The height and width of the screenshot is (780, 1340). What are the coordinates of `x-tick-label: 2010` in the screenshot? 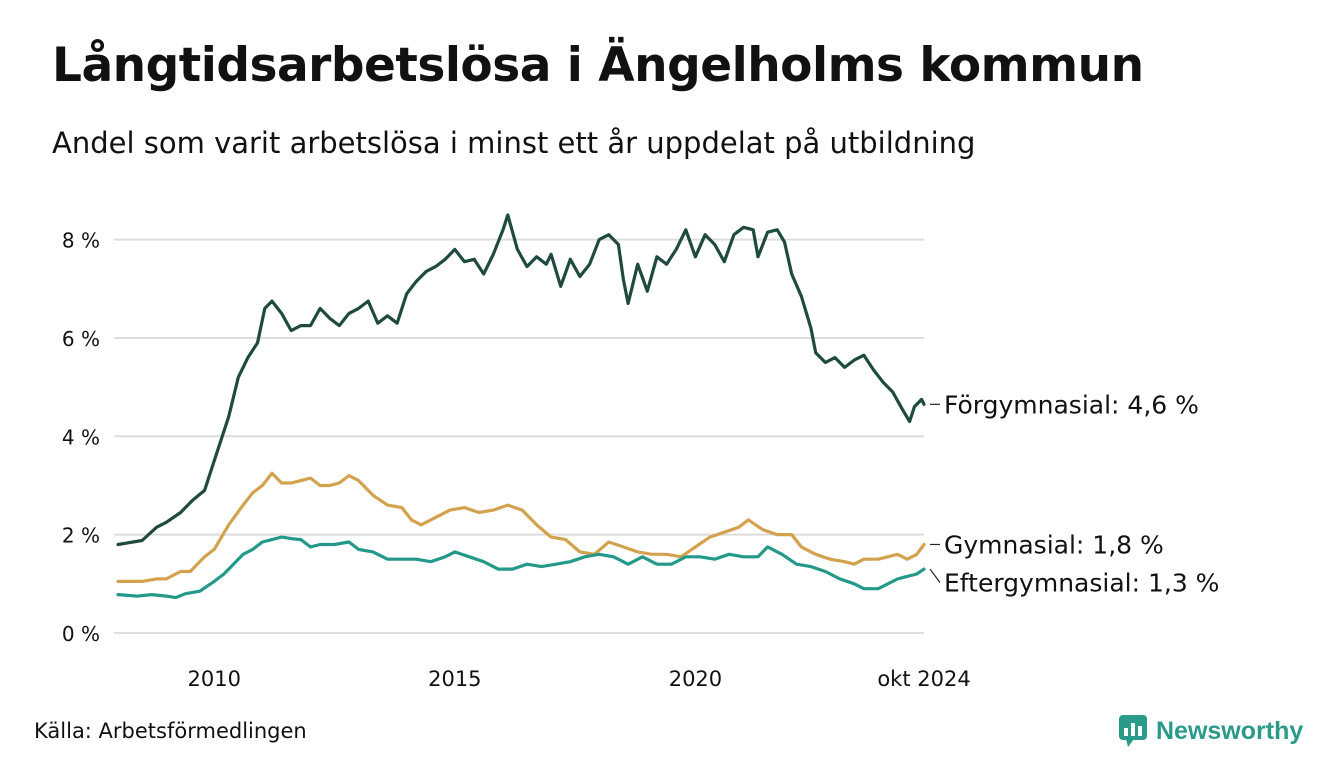 It's located at (214, 679).